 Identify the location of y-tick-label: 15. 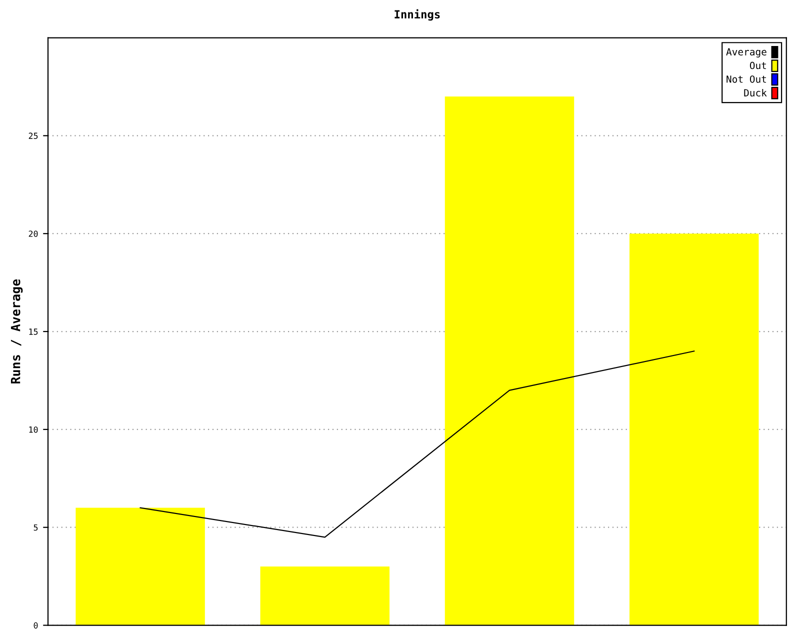
(33, 331).